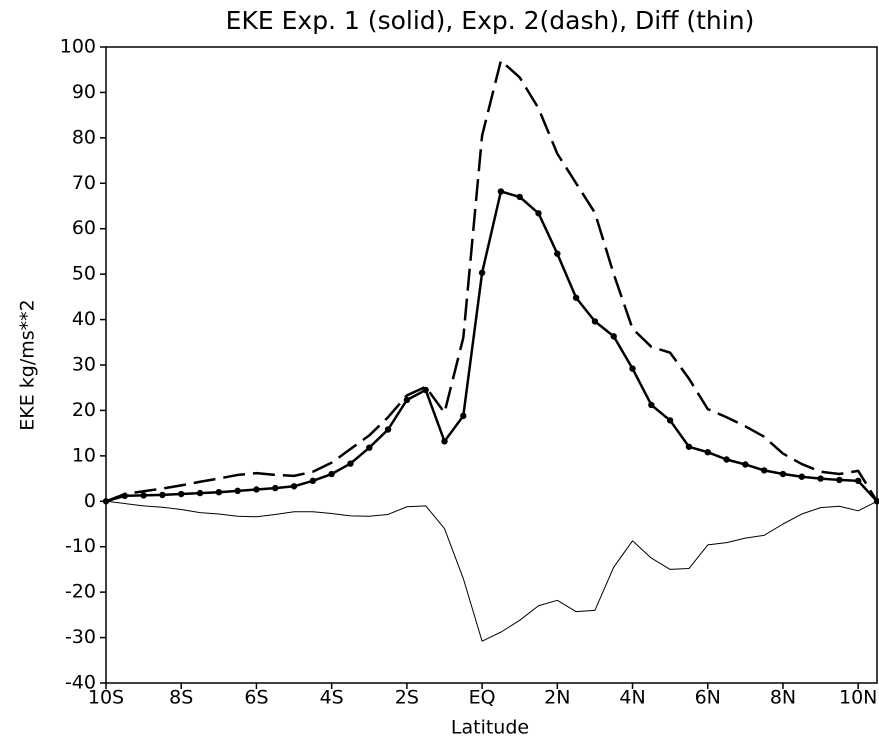 This screenshot has width=879, height=741. I want to click on x-tick-label: 4S, so click(332, 698).